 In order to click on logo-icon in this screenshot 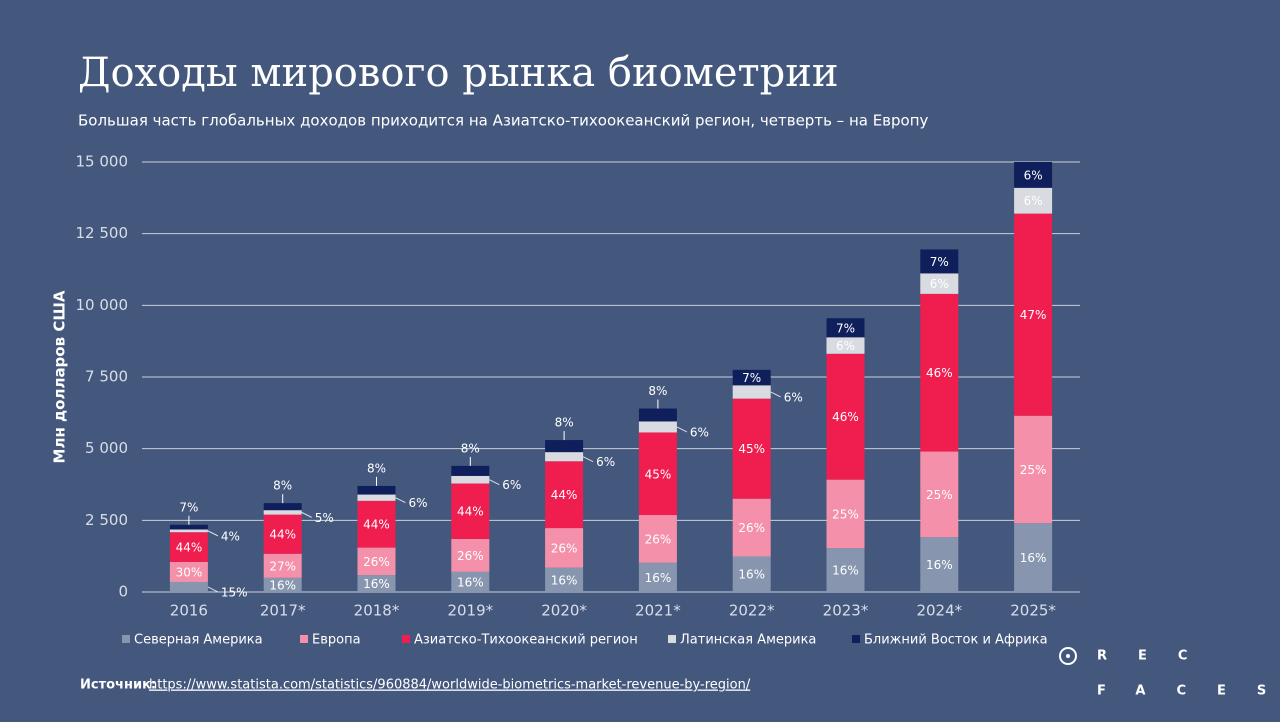, I will do `click(1068, 656)`.